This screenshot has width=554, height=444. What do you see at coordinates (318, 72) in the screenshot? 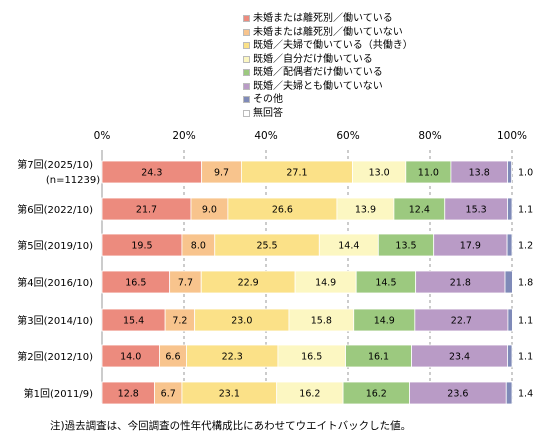
I see `legend-label: 既婚／配偶者だけ働いている` at bounding box center [318, 72].